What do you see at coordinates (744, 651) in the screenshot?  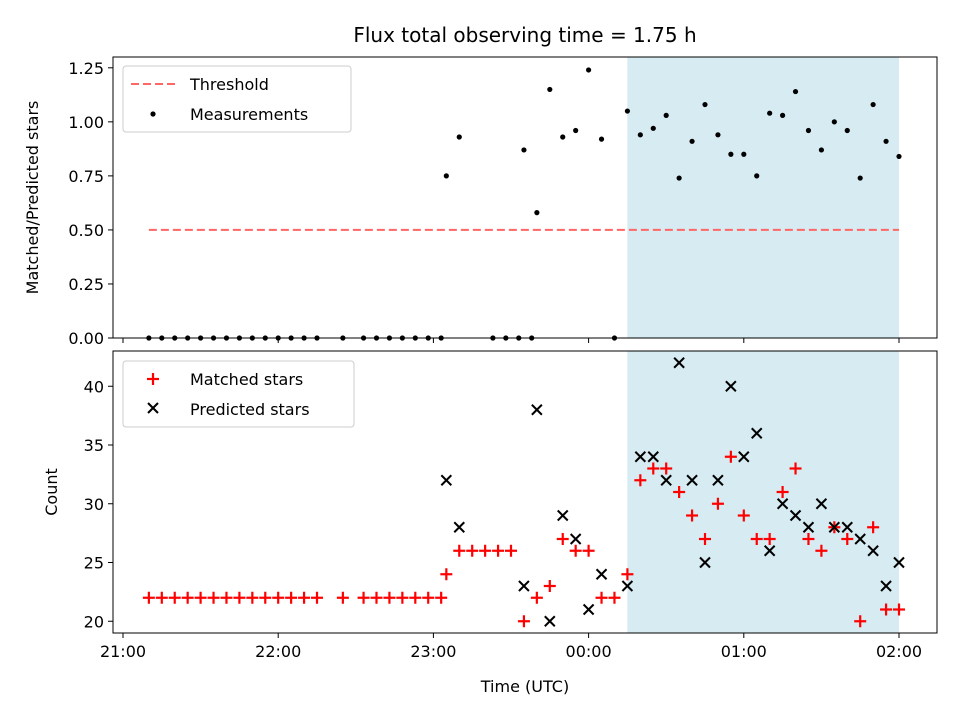 I see `x-tick-label: 01:00` at bounding box center [744, 651].